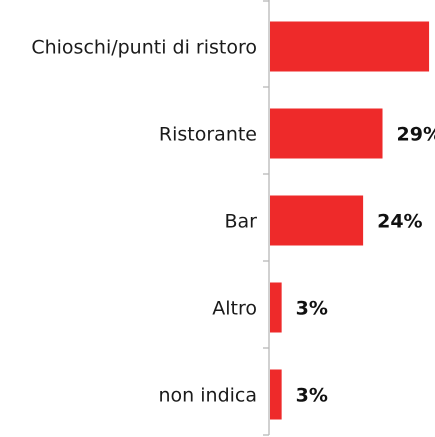 The width and height of the screenshot is (435, 437). Describe the element at coordinates (144, 48) in the screenshot. I see `category-label: Chioschi/punti di ristoro` at that location.